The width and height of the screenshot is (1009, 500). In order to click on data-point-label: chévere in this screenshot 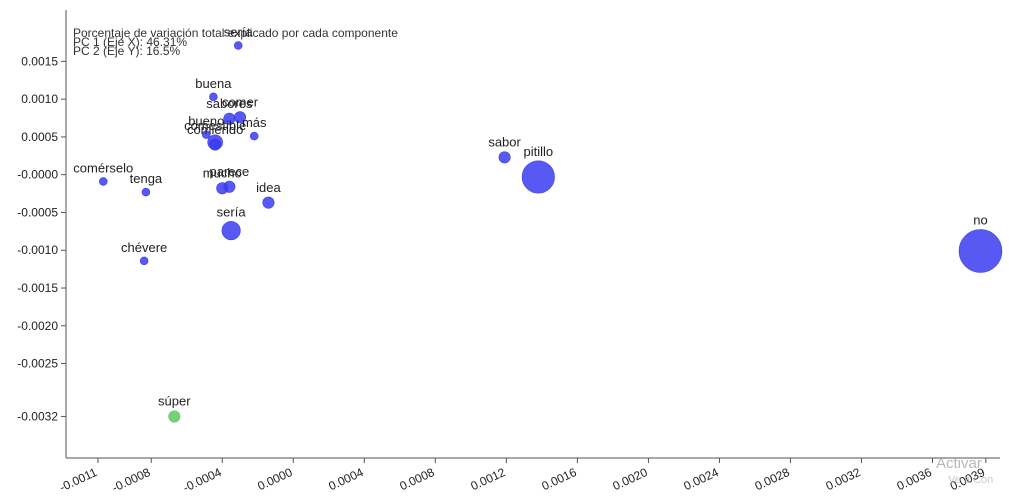, I will do `click(144, 247)`.